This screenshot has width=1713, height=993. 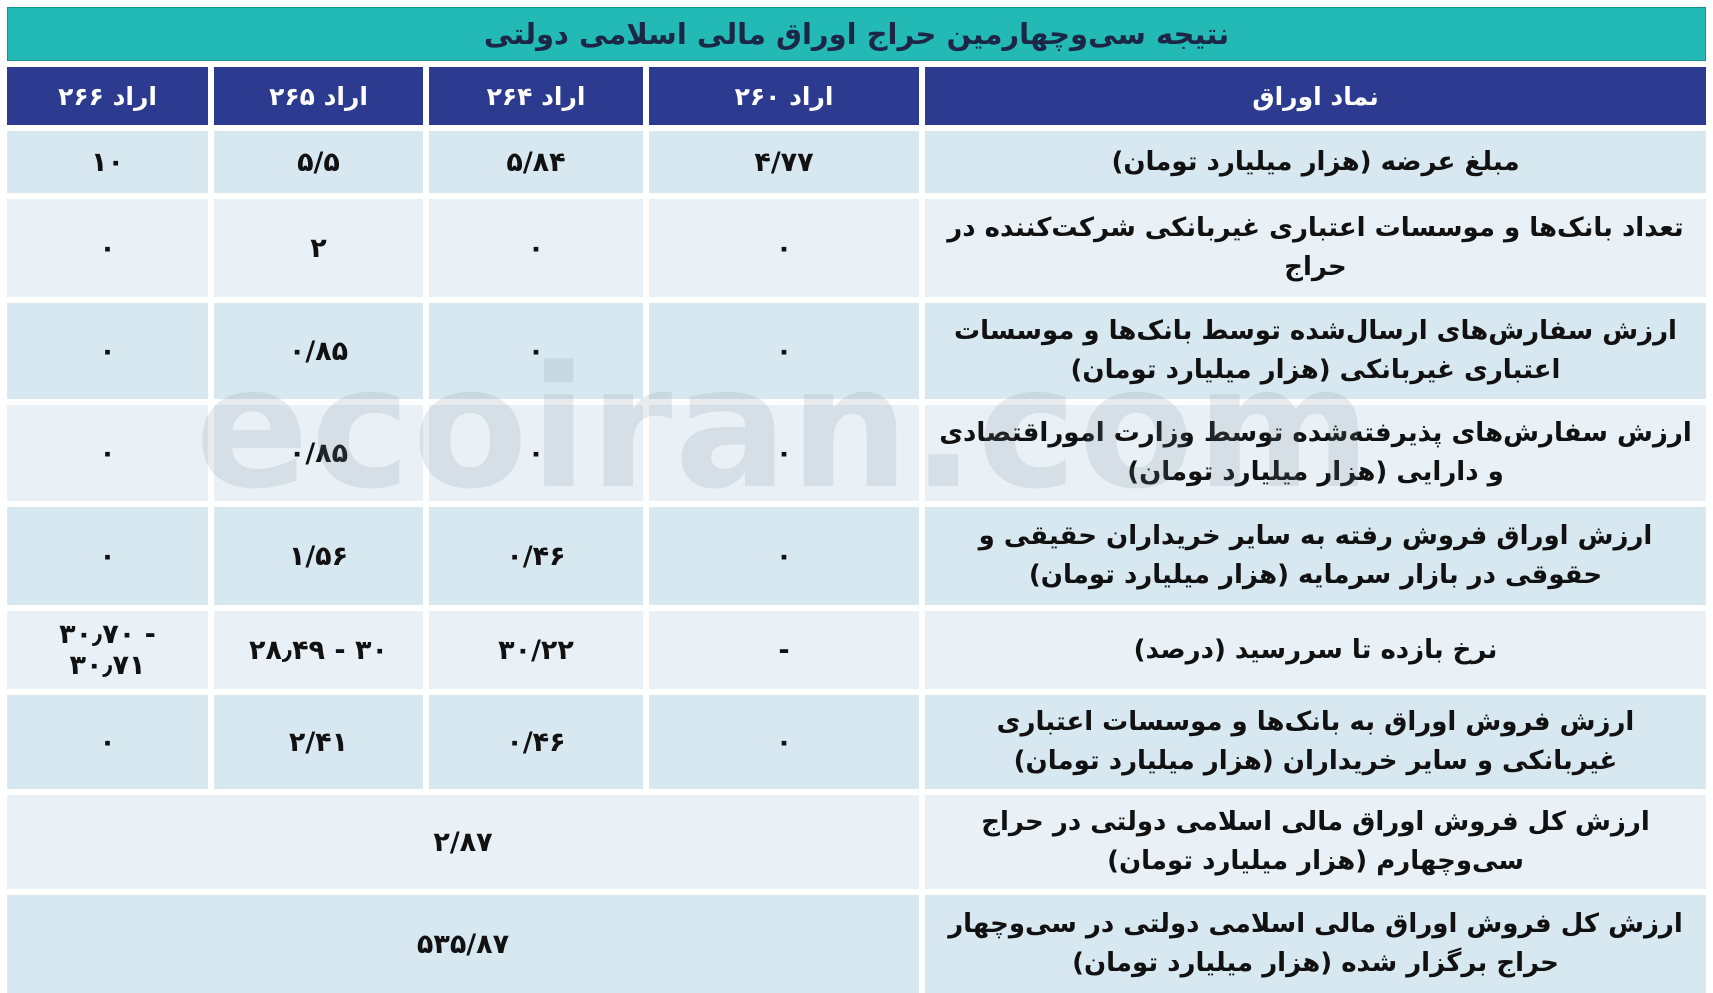 I want to click on cell-arad266: ۳۰٫۷۰ - ۳۰٫۷۱, so click(x=107, y=650).